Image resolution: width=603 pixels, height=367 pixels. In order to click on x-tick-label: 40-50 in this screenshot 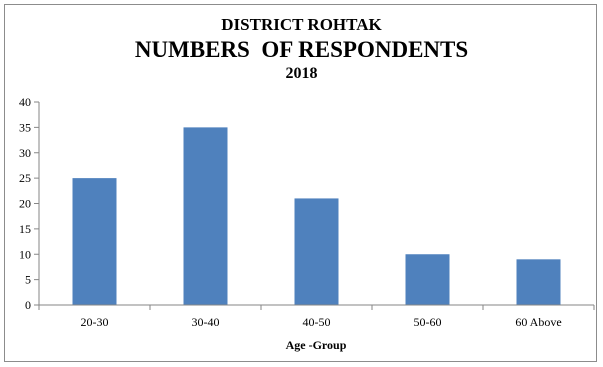, I will do `click(317, 322)`.